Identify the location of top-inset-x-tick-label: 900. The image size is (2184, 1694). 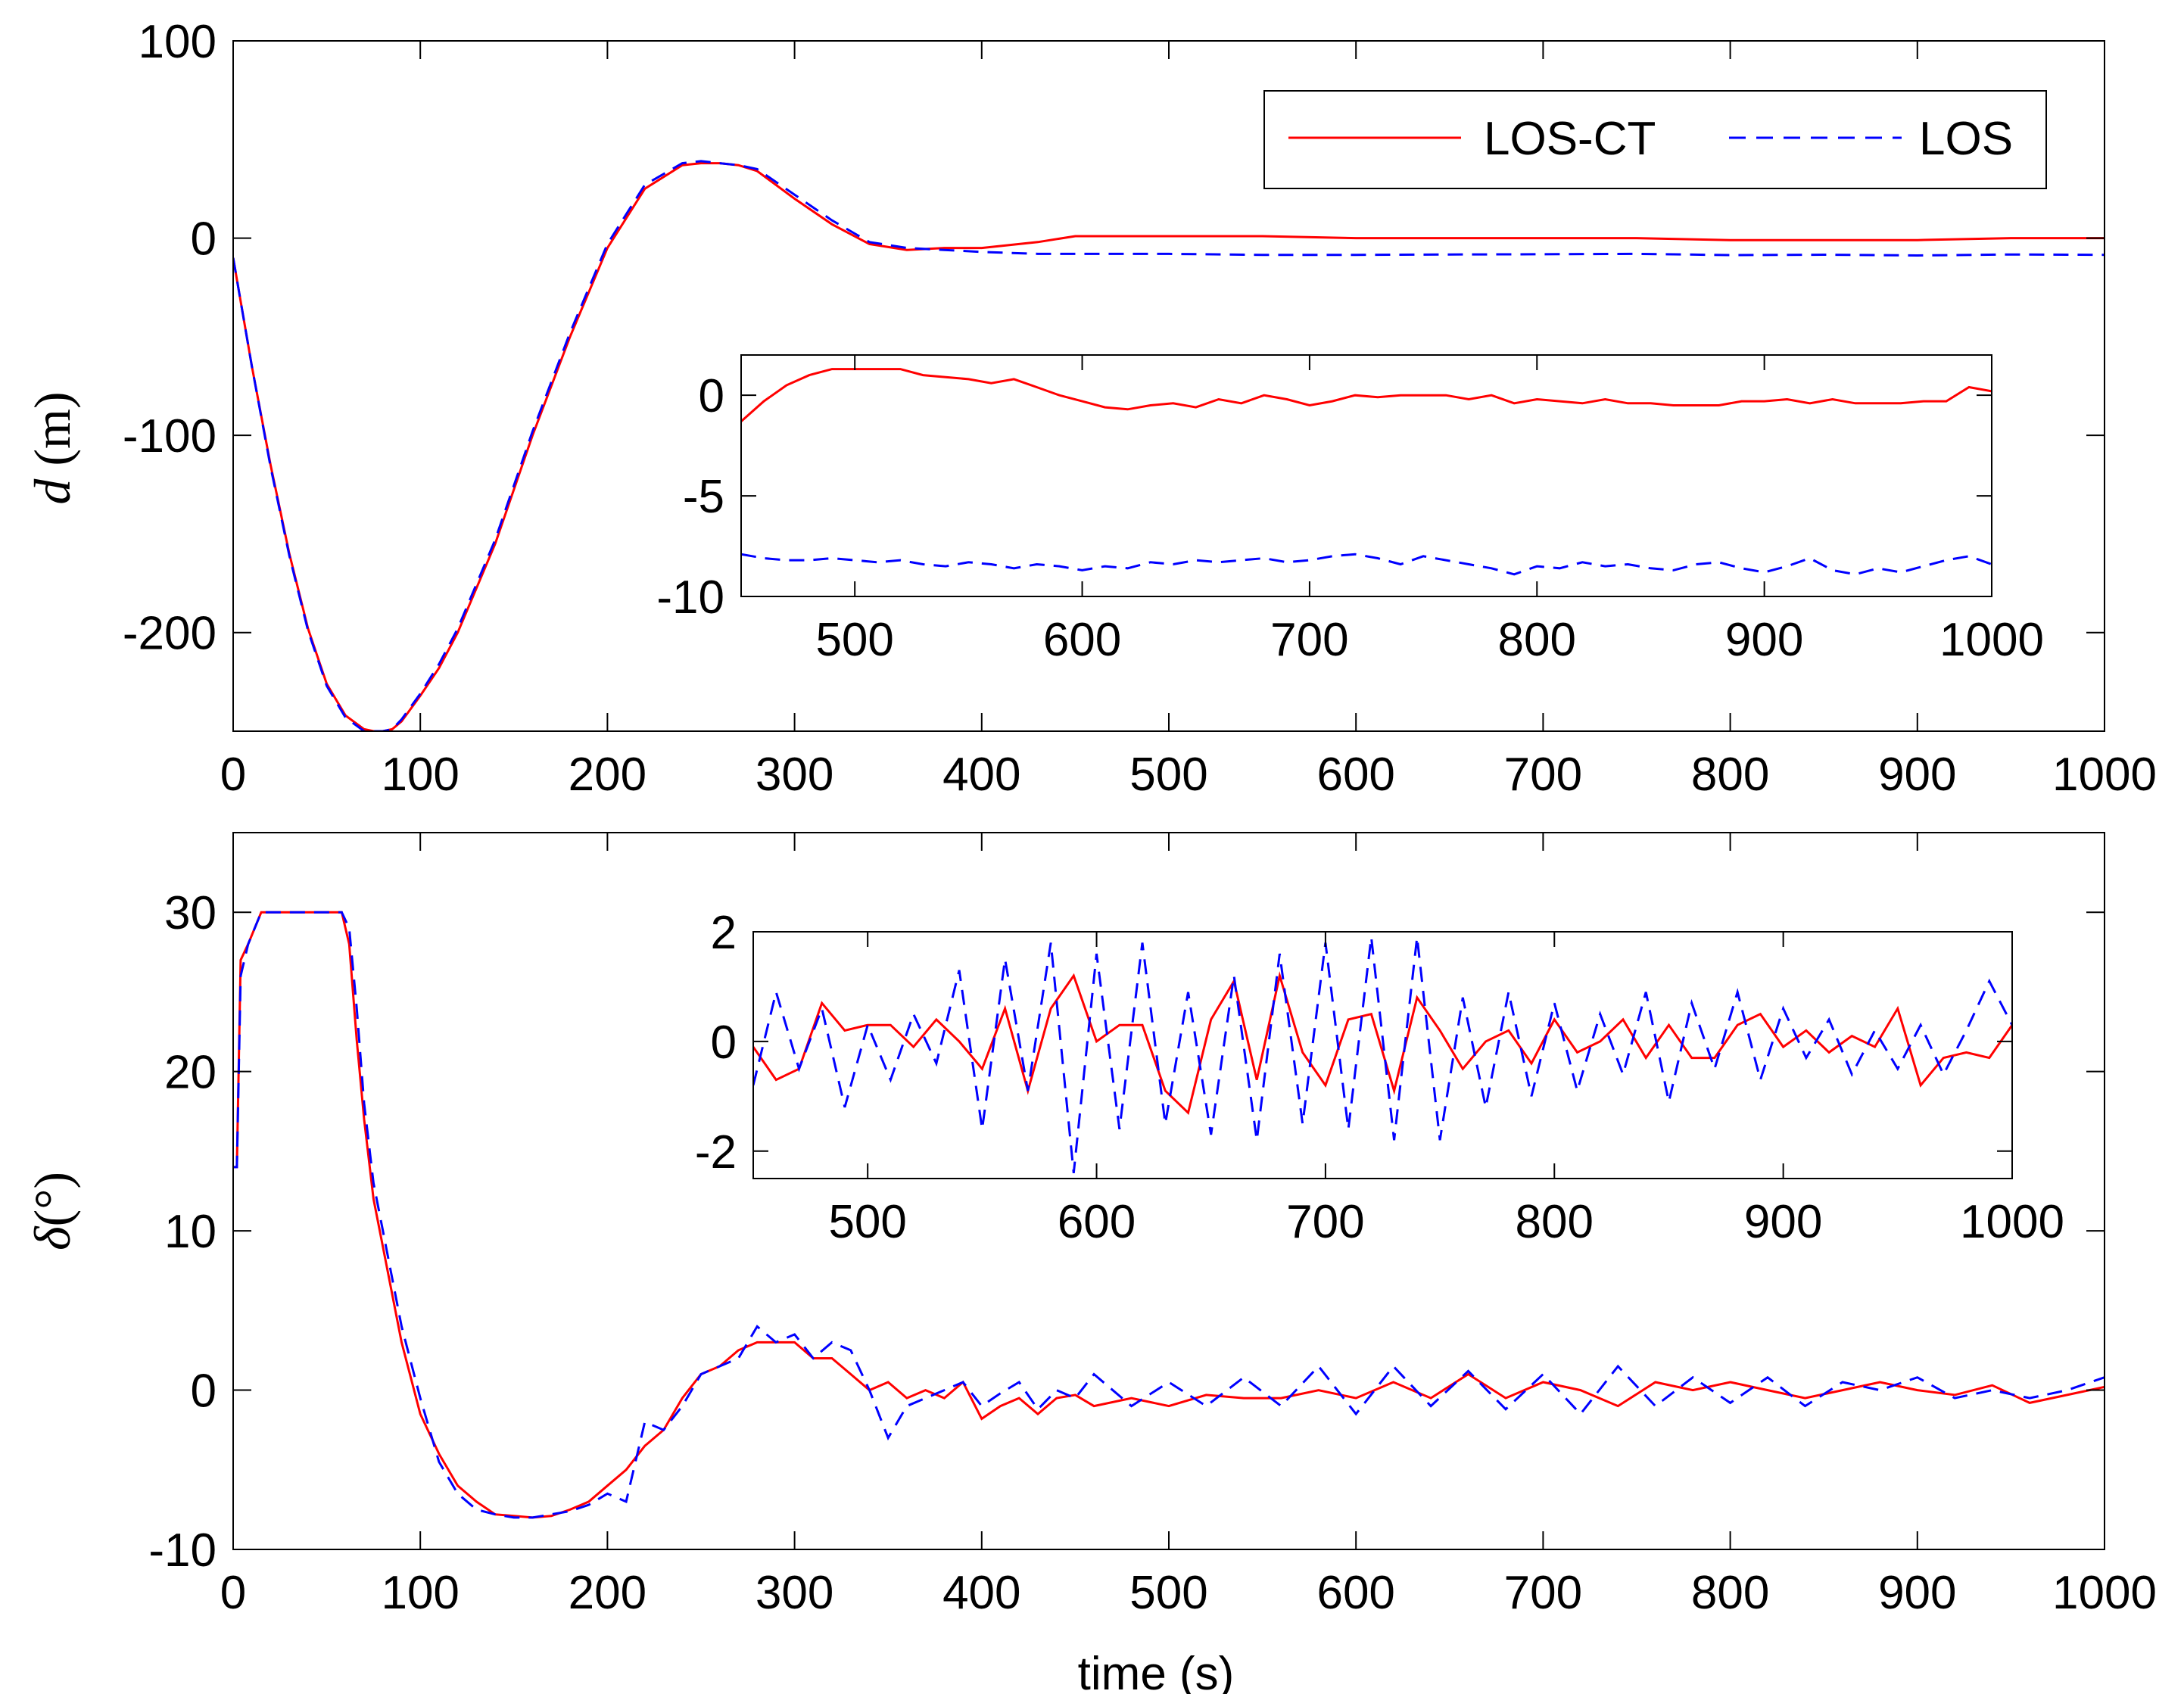
(1764, 640).